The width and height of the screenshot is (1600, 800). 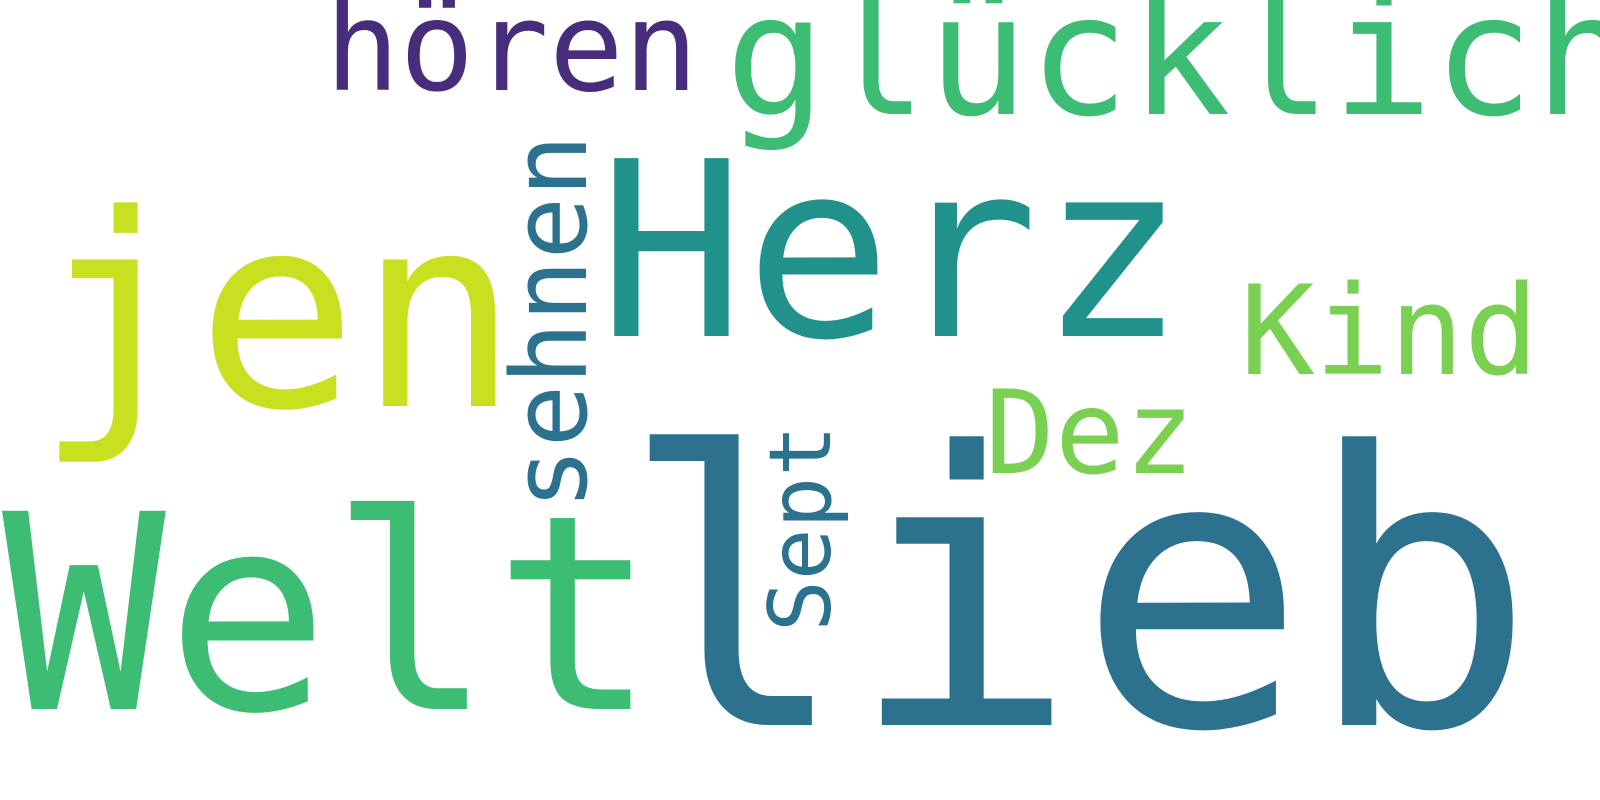 I want to click on word-gluecklich: glücklich, so click(x=1162, y=77).